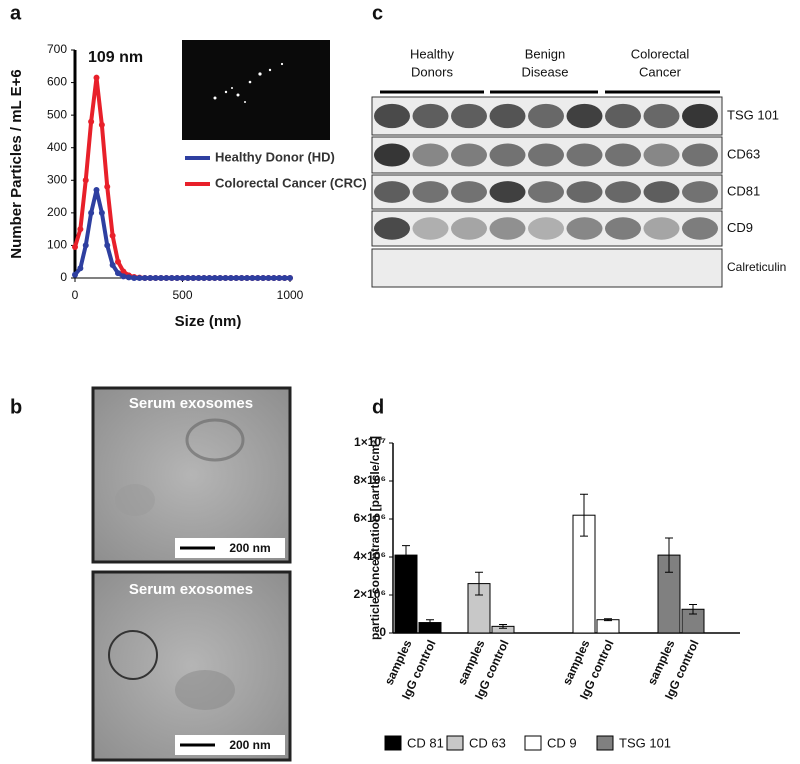 The image size is (800, 764). What do you see at coordinates (375, 538) in the screenshot?
I see `y-axis-label: particle concentration [particle/cm³]` at bounding box center [375, 538].